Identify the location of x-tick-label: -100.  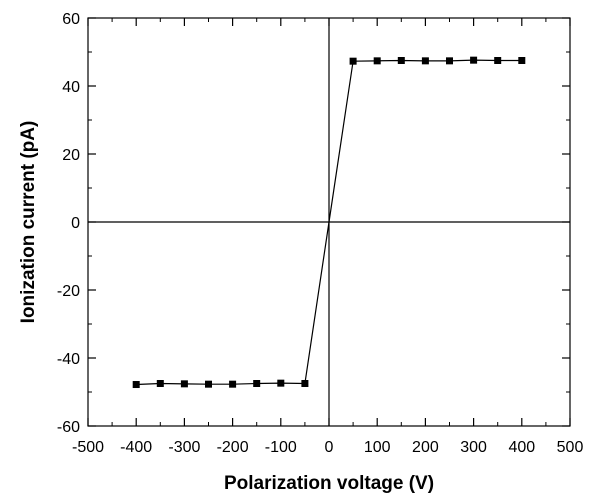
(281, 447).